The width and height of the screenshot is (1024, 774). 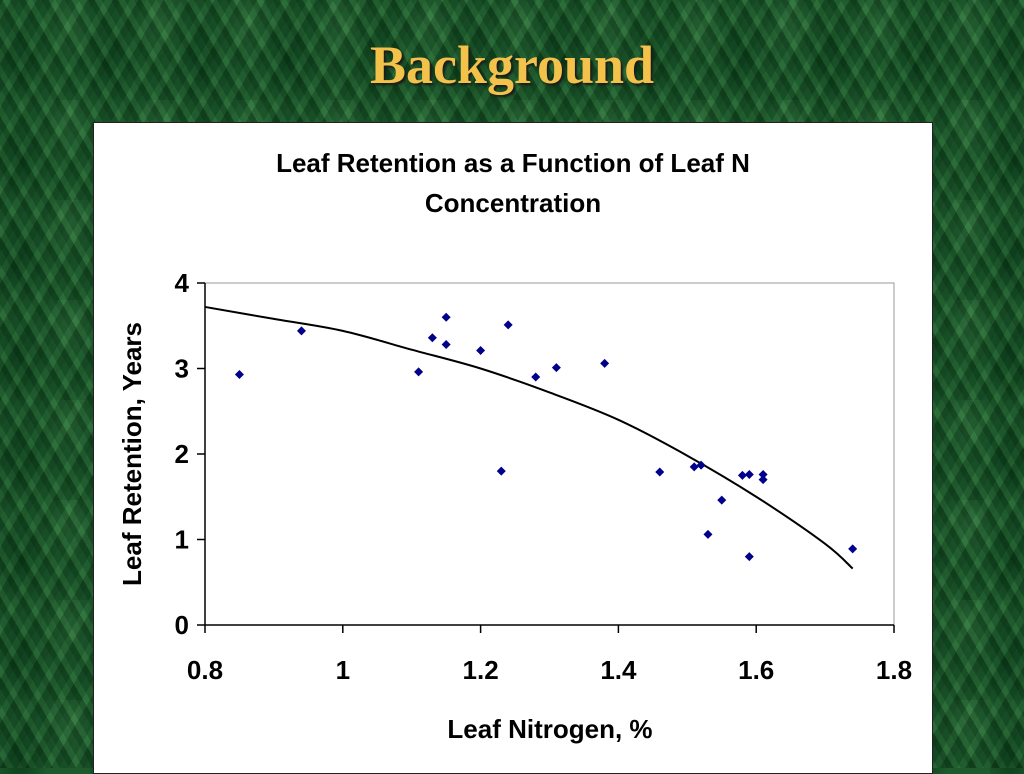 I want to click on y-tick-label: 4, so click(x=182, y=283).